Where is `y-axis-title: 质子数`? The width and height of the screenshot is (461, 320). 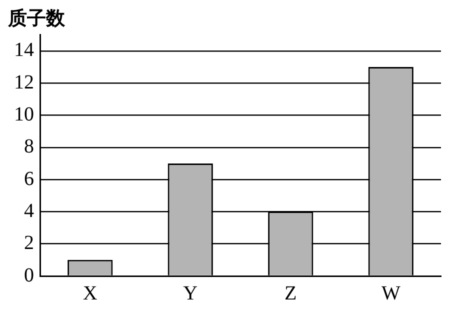
y-axis-title: 质子数 is located at coordinates (36, 18).